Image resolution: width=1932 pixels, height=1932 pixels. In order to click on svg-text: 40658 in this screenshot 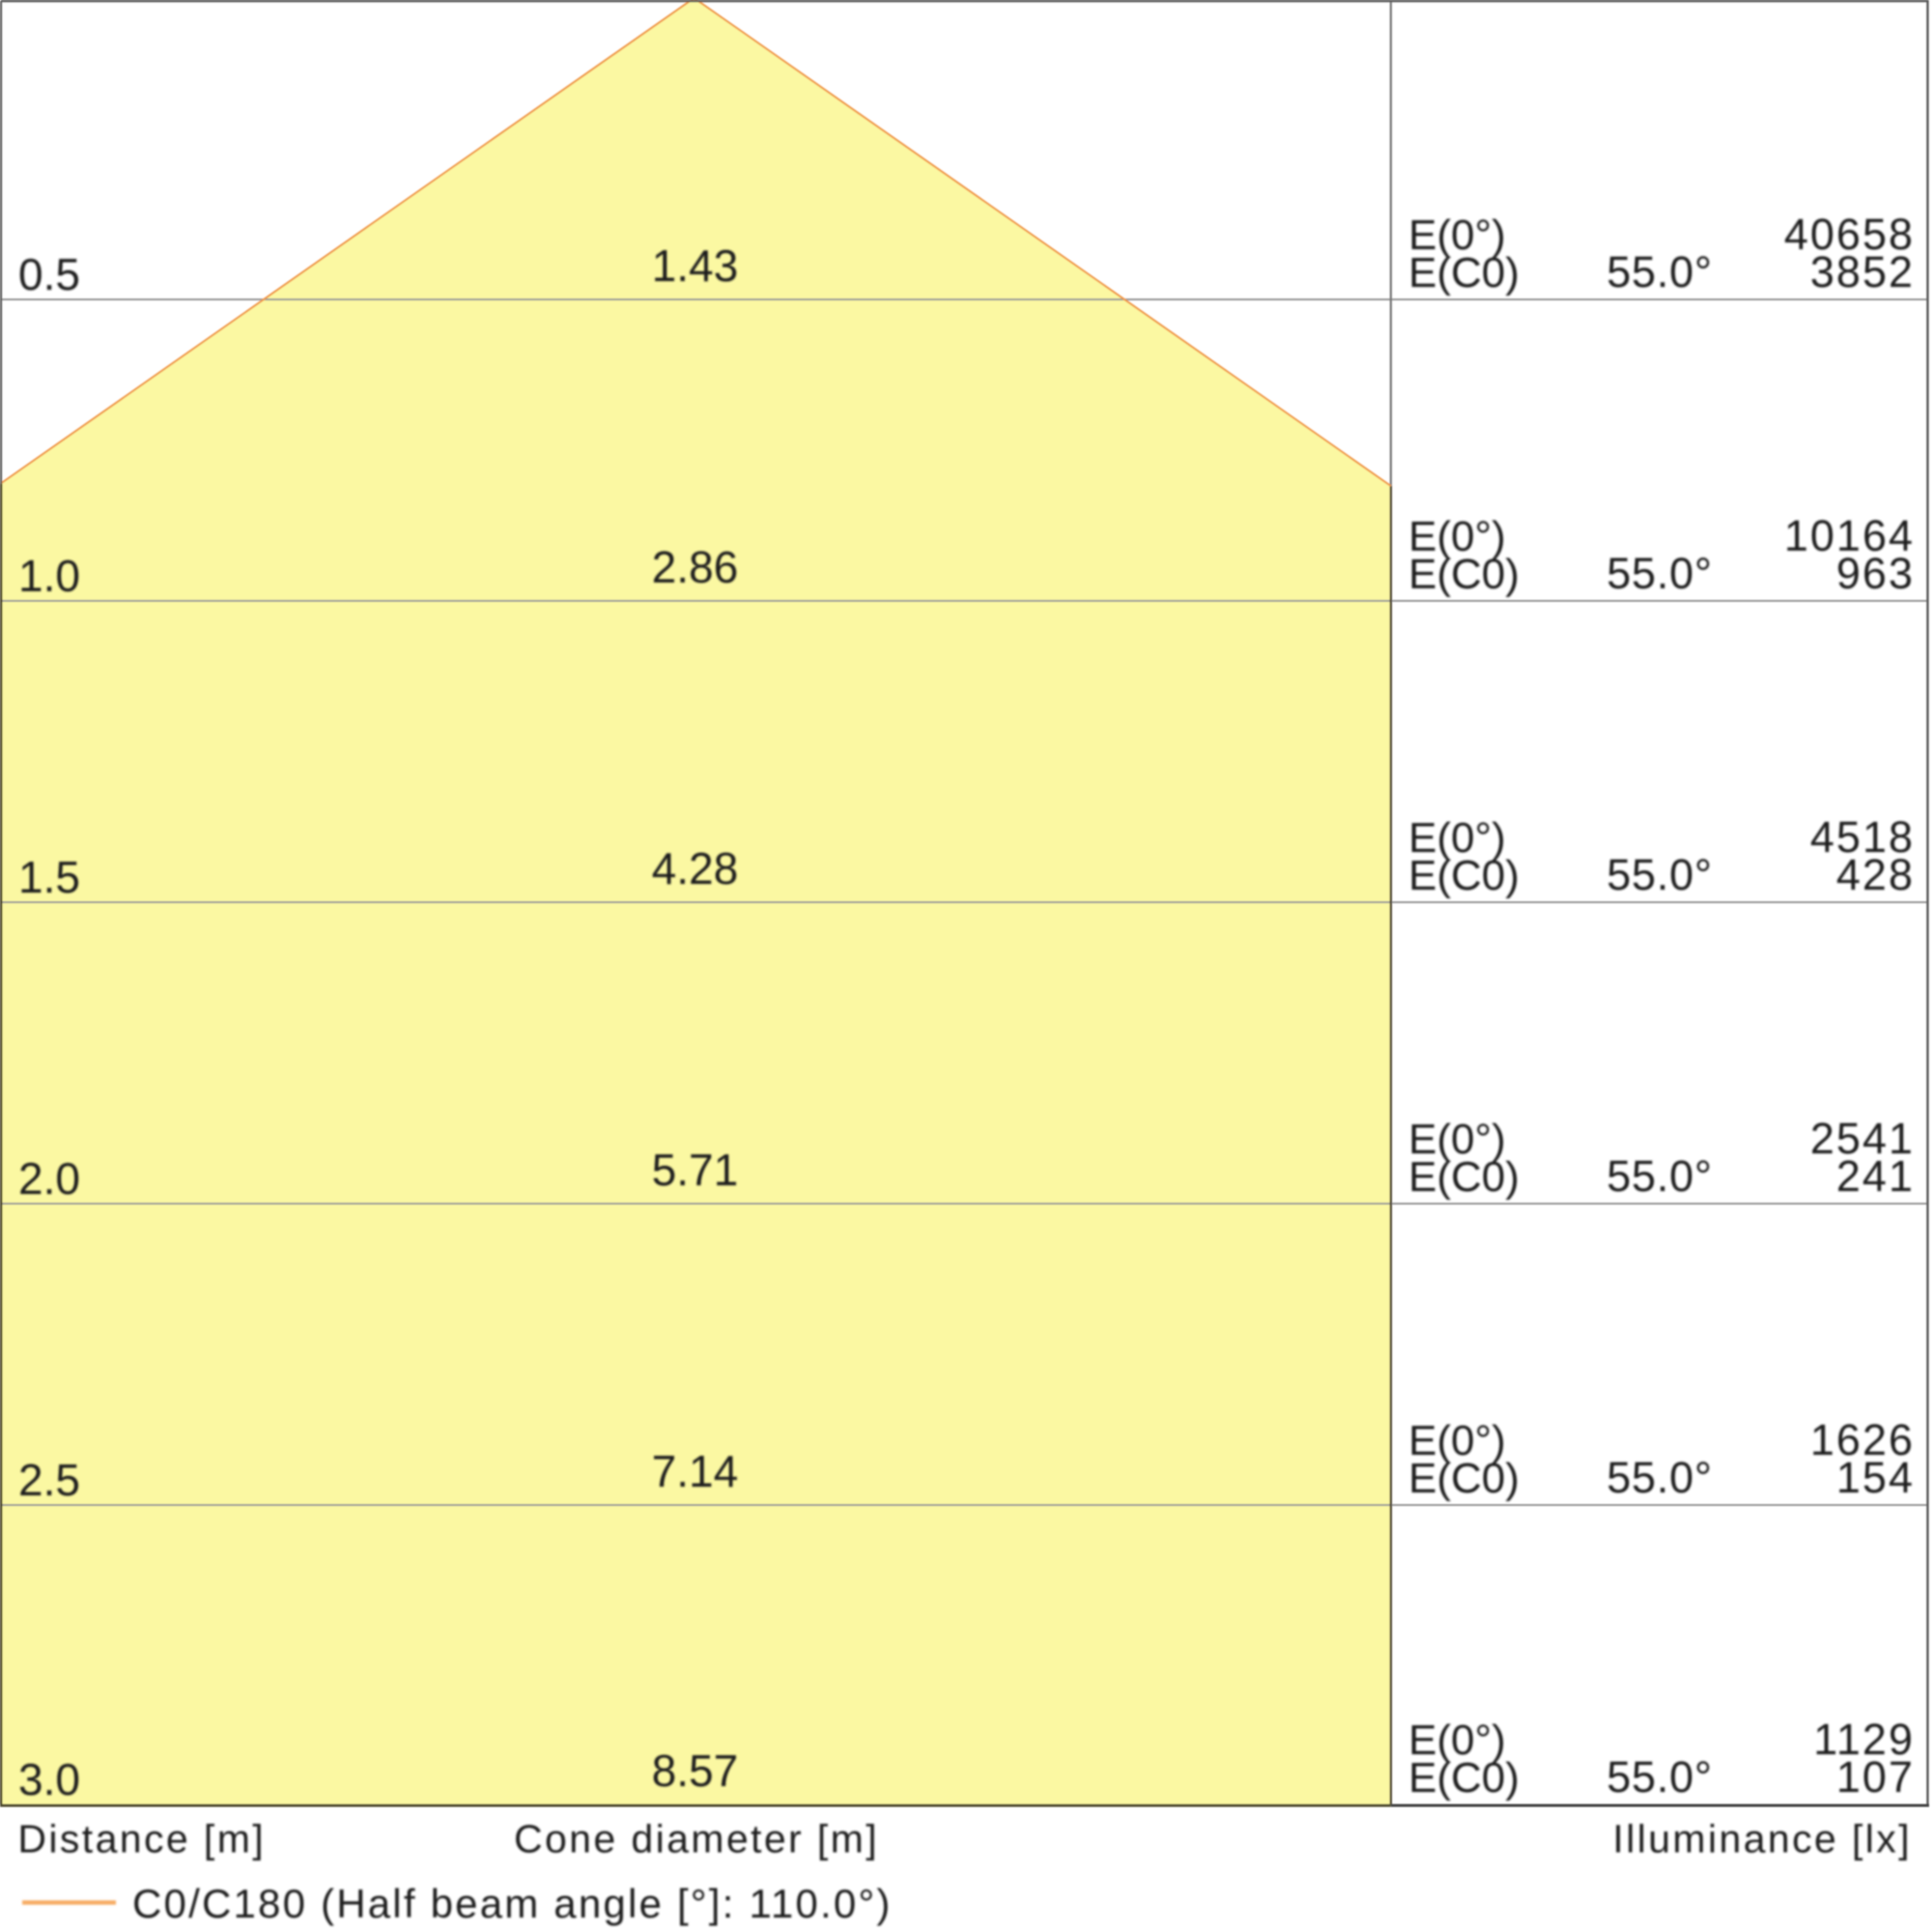, I will do `click(1849, 234)`.